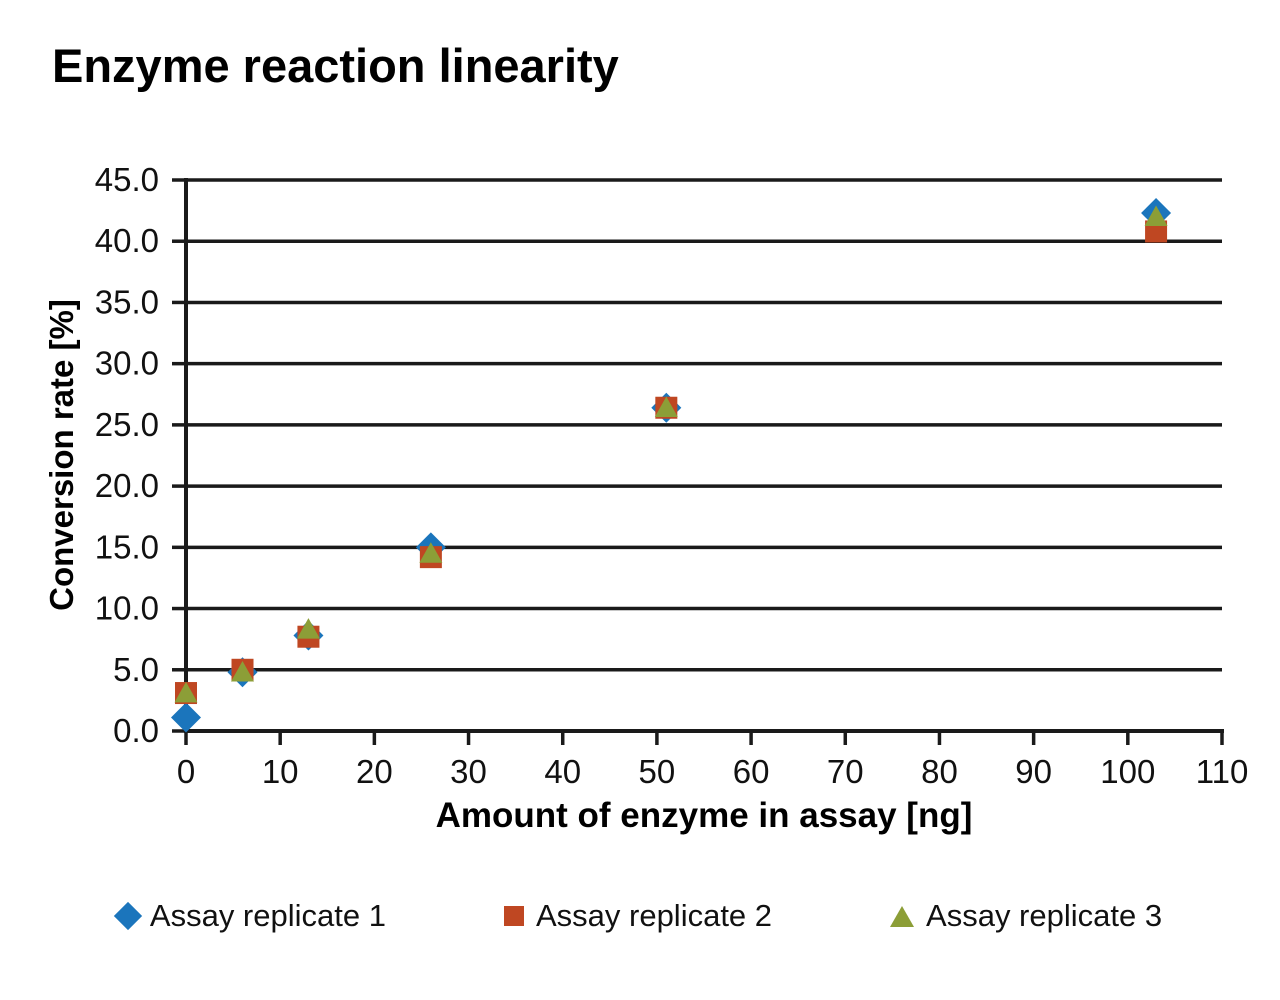 This screenshot has height=1000, width=1280. I want to click on triangle-marker-icon, so click(902, 916).